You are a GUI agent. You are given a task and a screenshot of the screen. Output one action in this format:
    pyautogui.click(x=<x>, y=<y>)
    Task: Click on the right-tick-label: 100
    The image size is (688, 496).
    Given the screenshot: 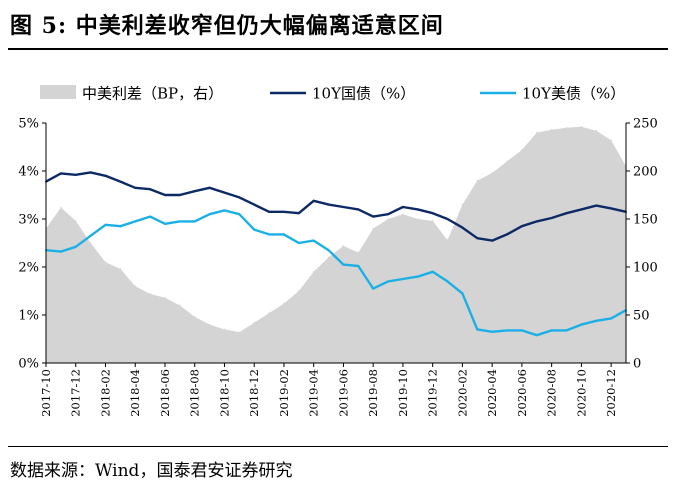 What is the action you would take?
    pyautogui.click(x=645, y=268)
    